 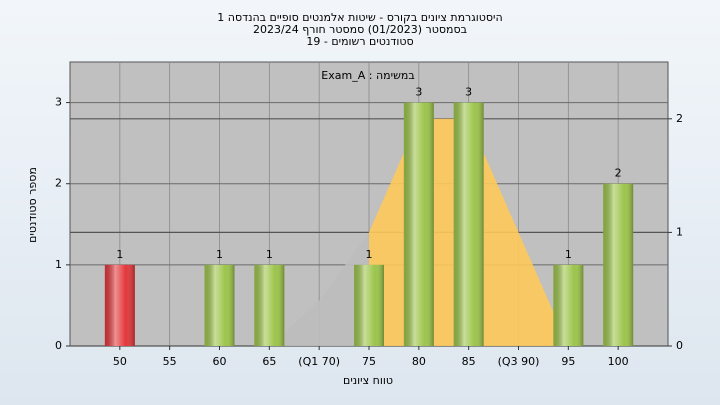 What do you see at coordinates (360, 29) in the screenshot?
I see `chart-subtitle: בסמסטר (01/2023) סמסטר חורף 2023/24` at bounding box center [360, 29].